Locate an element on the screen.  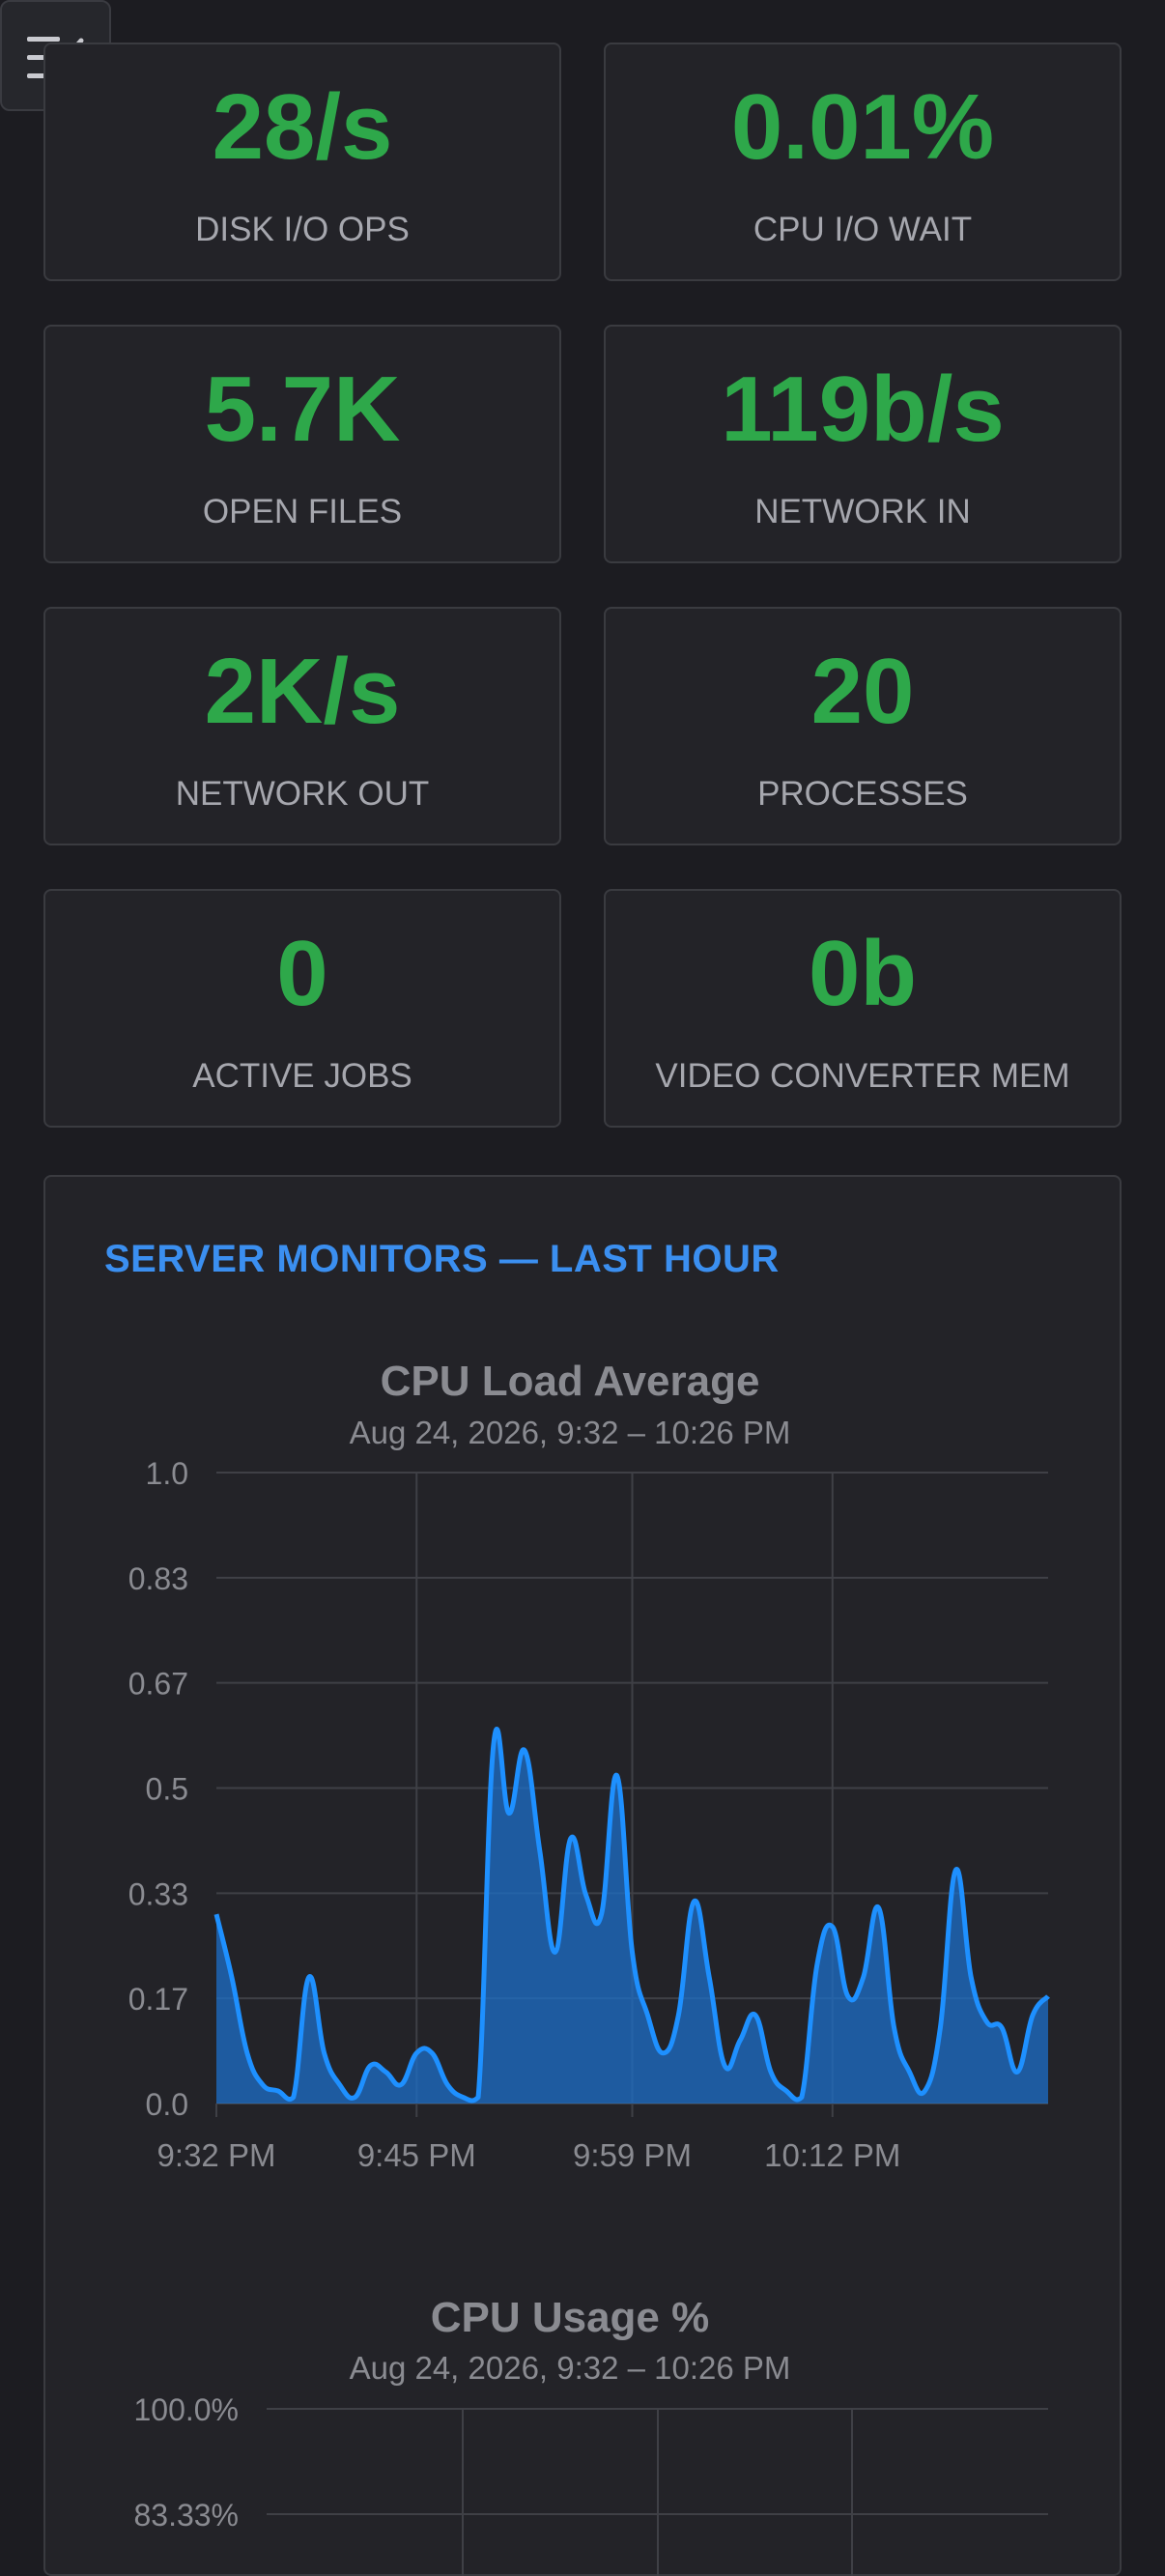
stat-label: VIDEO CONVERTER MEM is located at coordinates (863, 1076).